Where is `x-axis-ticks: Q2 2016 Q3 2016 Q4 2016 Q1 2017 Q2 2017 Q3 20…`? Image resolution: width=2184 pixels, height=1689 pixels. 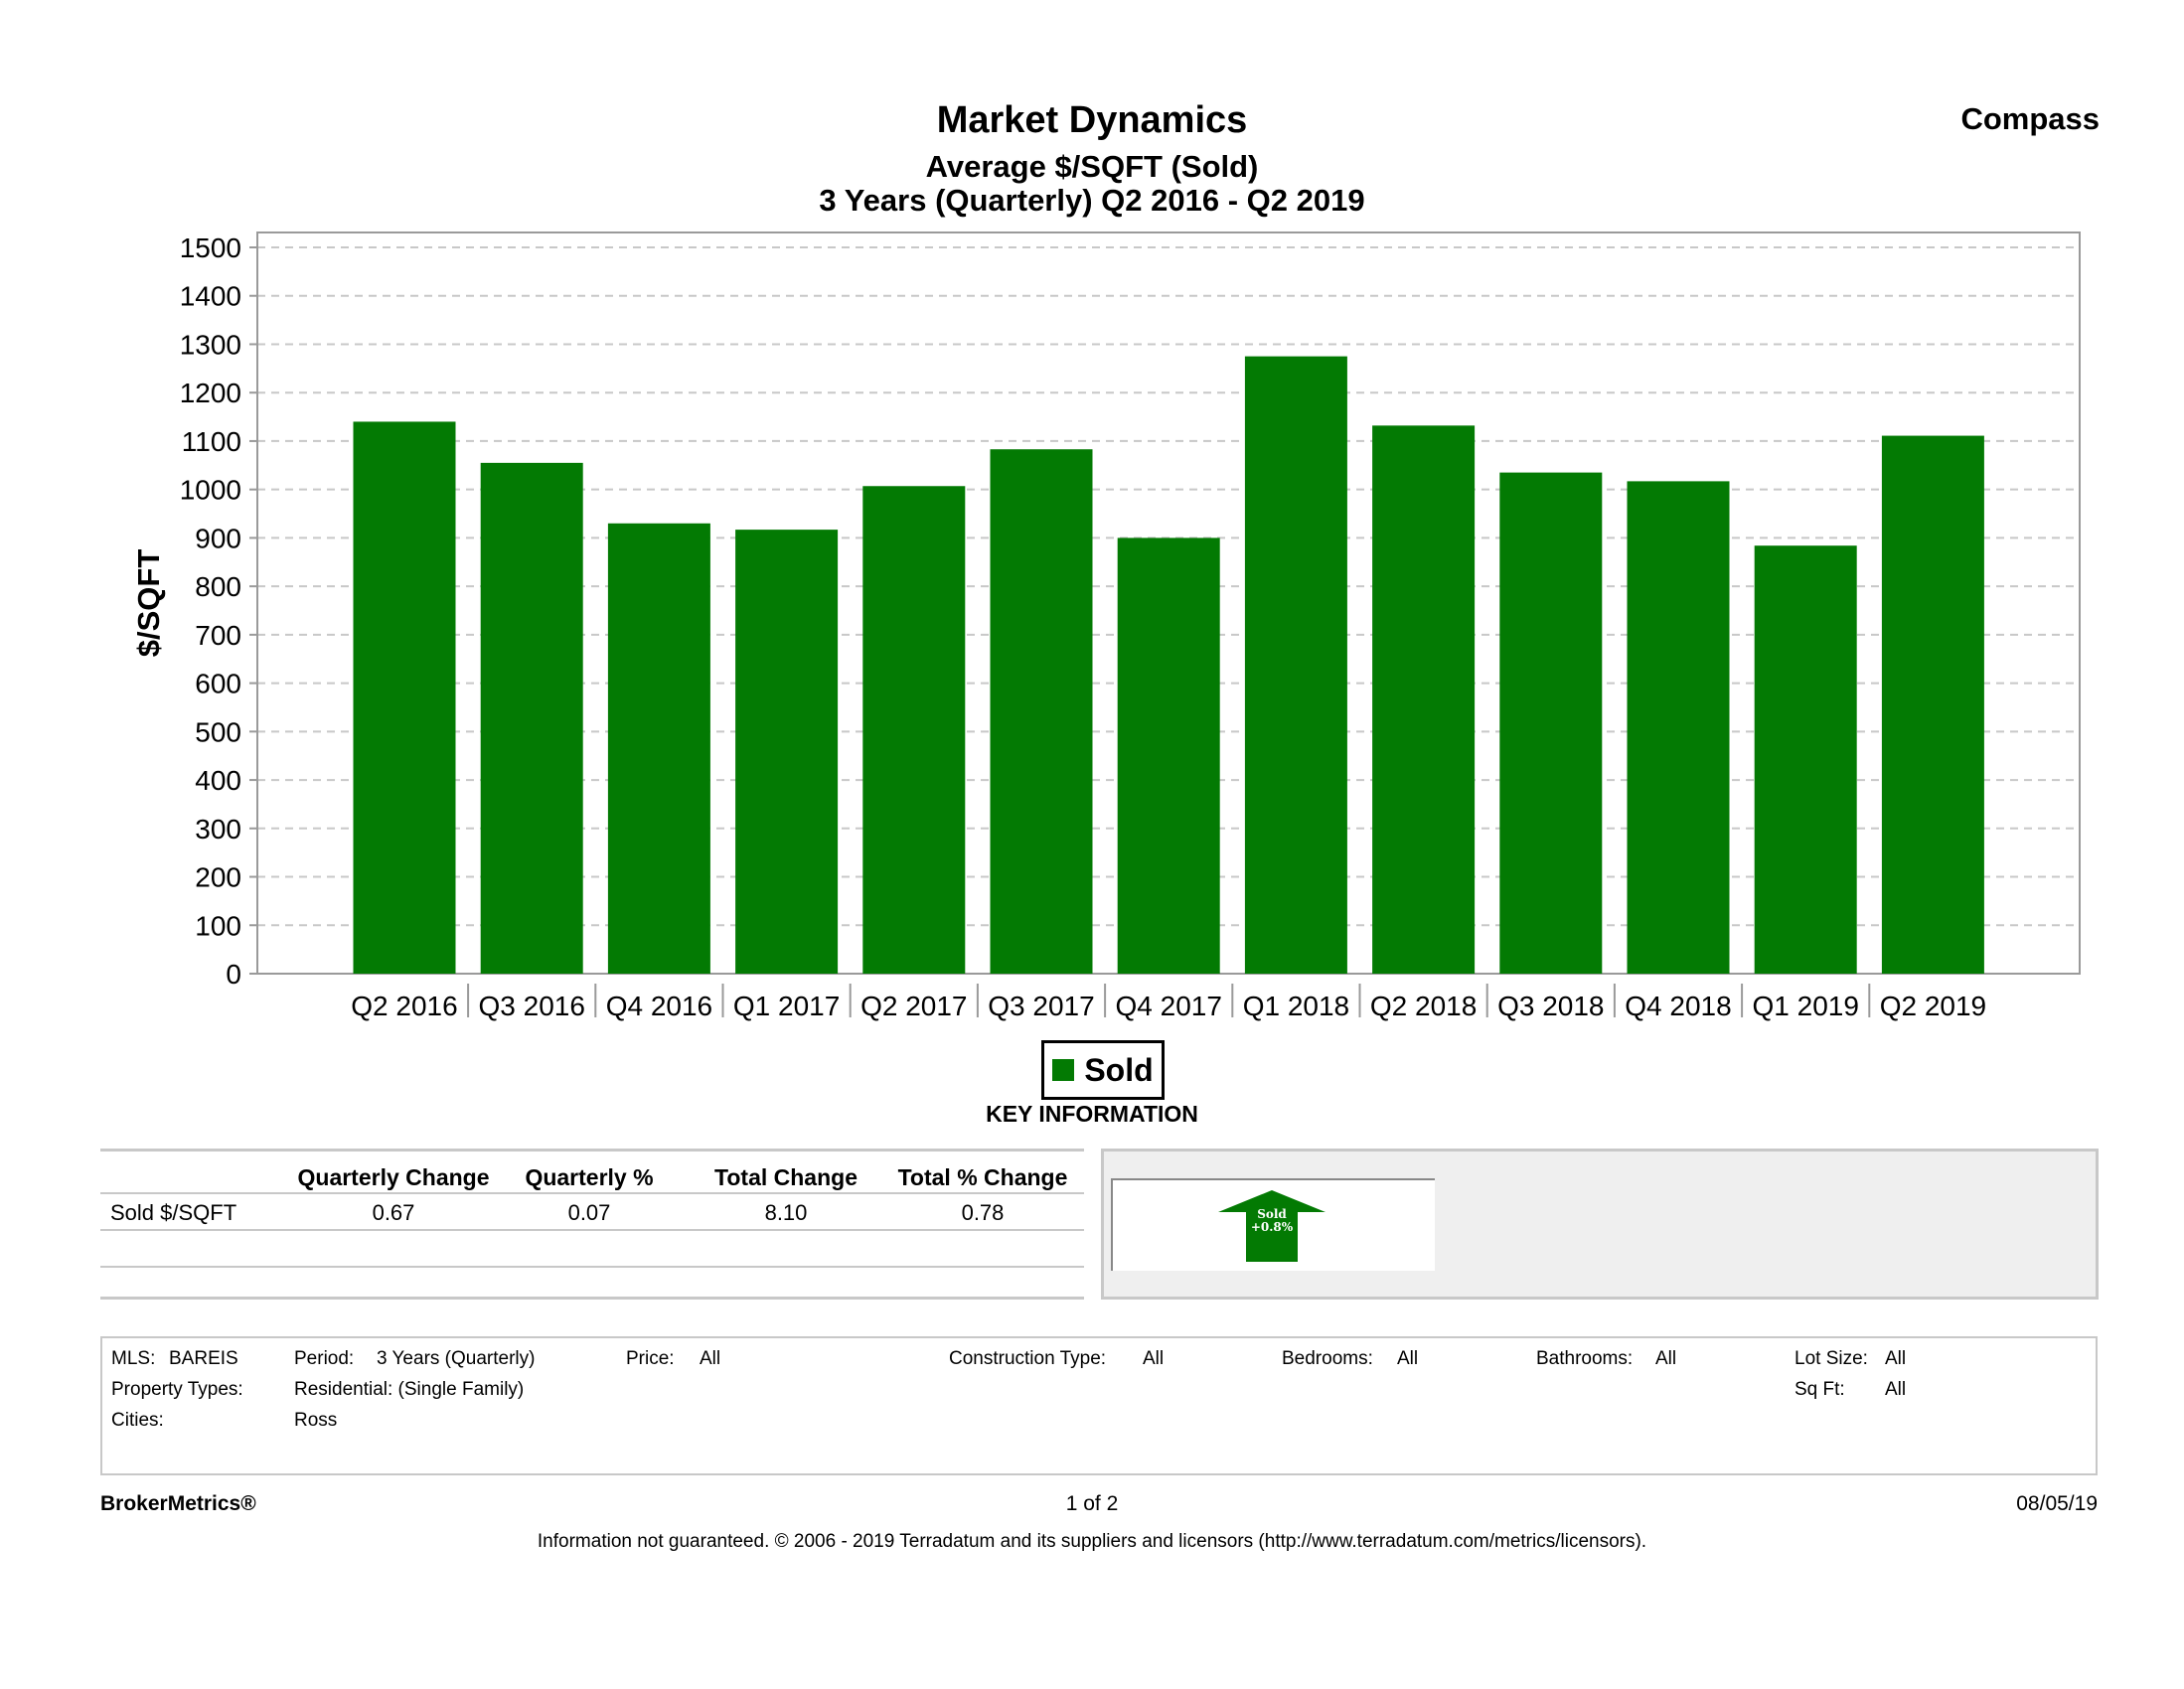 x-axis-ticks: Q2 2016 Q3 2016 Q4 2016 Q1 2017 Q2 2017 Q3 20… is located at coordinates (1168, 1002).